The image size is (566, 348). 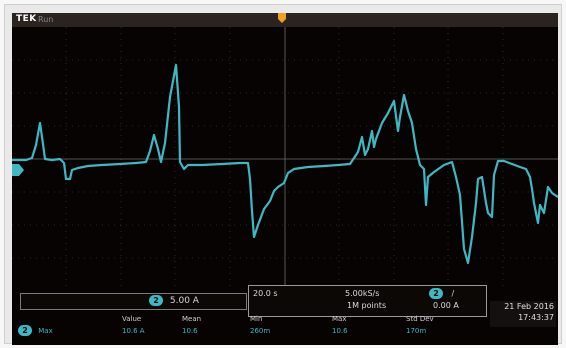 I want to click on horizontal-scale: 20.0 s, so click(x=265, y=293).